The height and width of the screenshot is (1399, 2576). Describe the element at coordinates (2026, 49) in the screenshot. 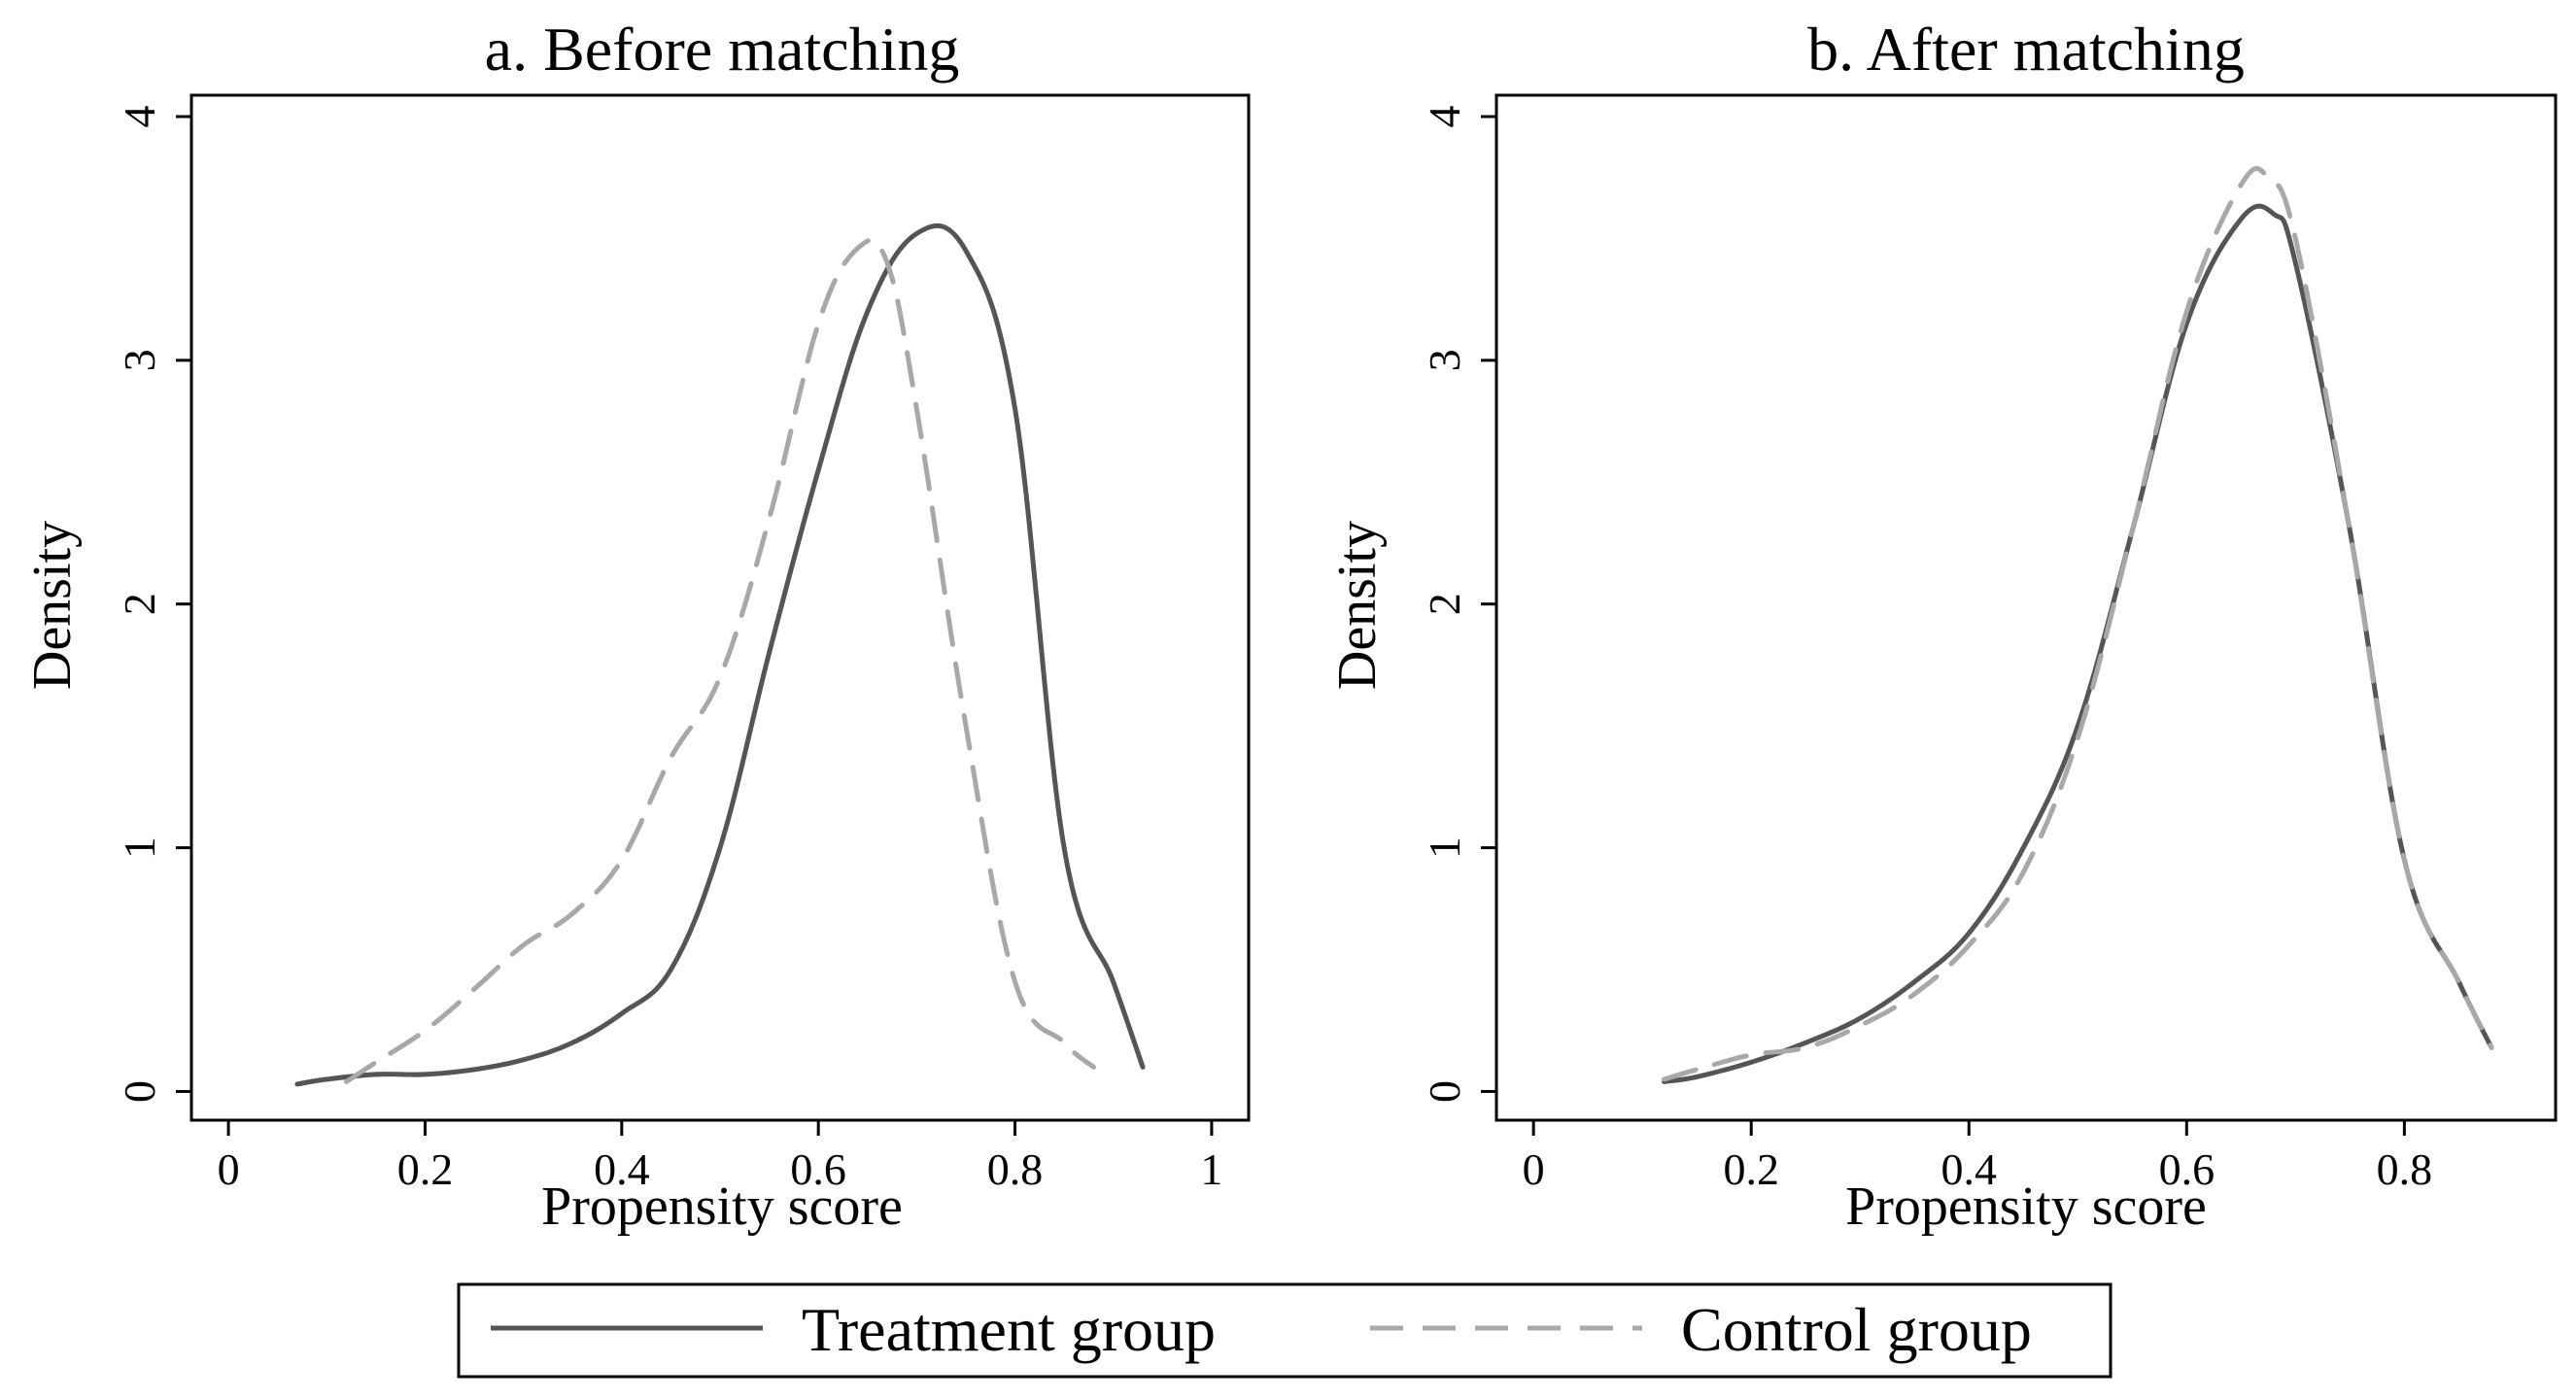

I see `panel-title: b. After matching` at that location.